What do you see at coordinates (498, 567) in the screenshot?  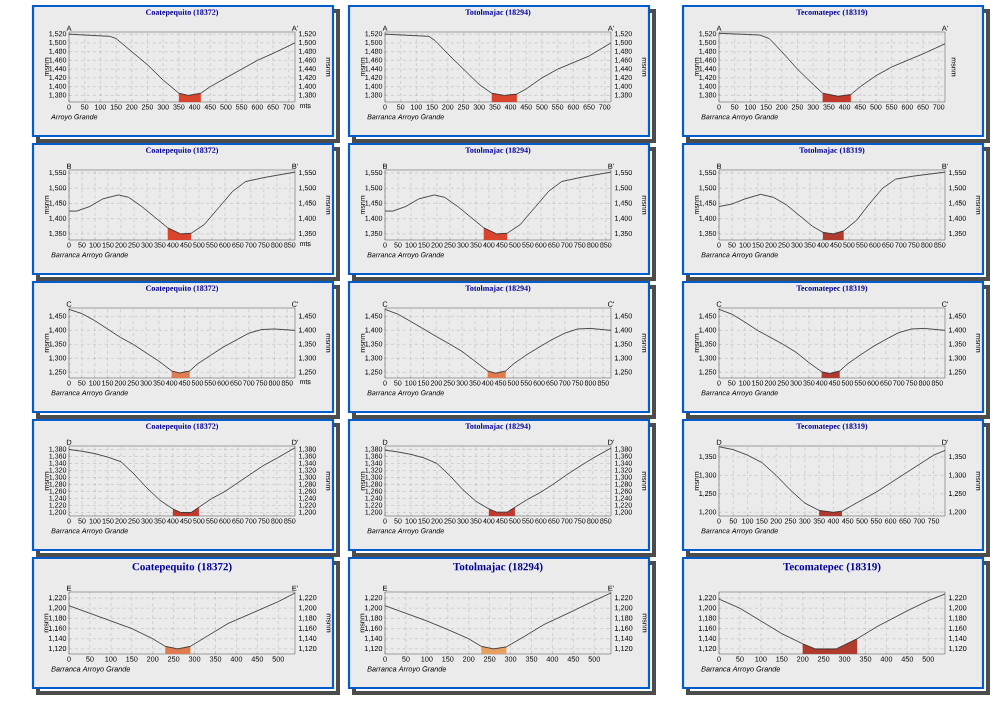 I see `chart-title: Totolmajac (18294)` at bounding box center [498, 567].